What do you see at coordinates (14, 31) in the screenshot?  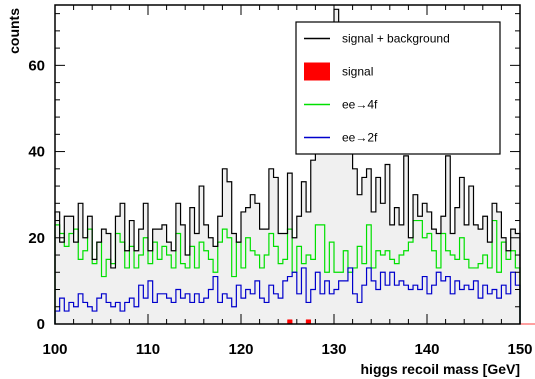 I see `y-axis-title: counts` at bounding box center [14, 31].